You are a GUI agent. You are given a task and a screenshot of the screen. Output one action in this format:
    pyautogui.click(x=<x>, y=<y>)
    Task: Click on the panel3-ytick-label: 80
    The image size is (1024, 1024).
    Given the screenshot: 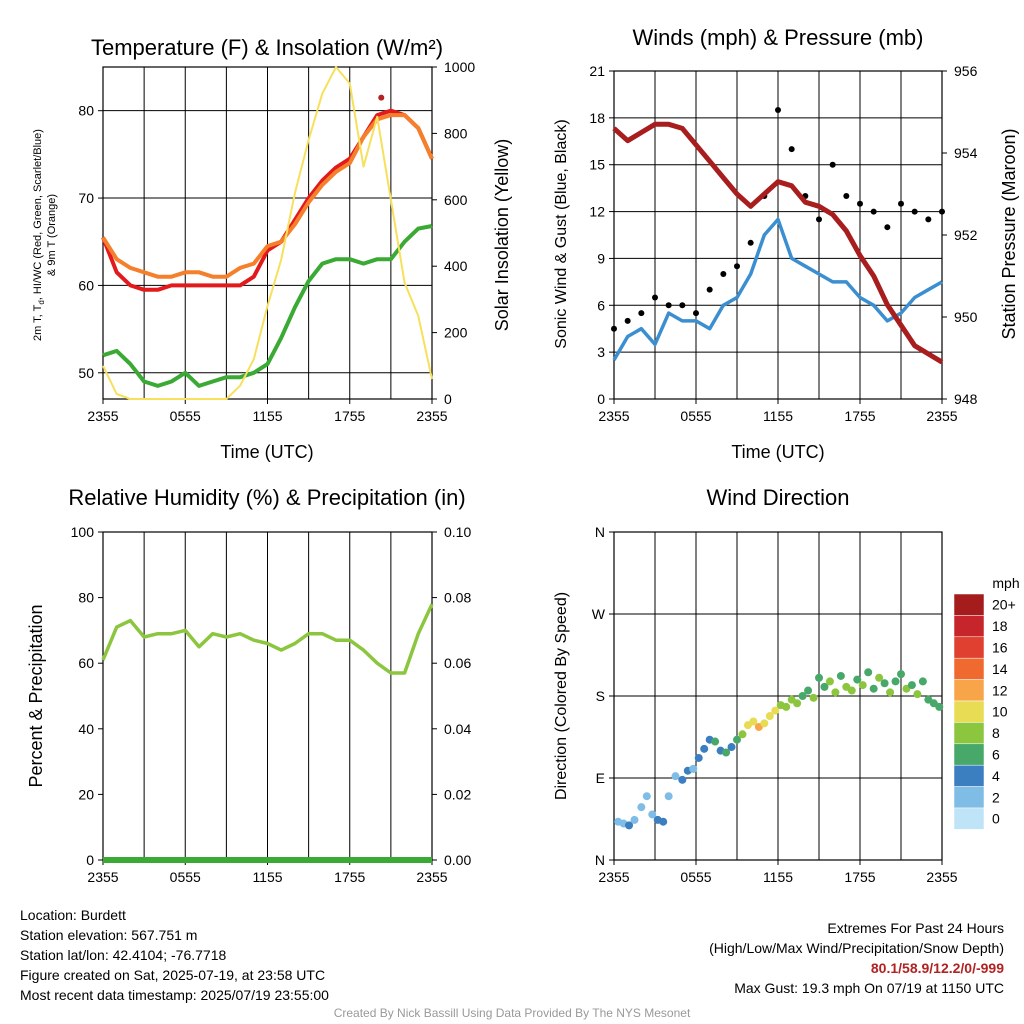 What is the action you would take?
    pyautogui.click(x=86, y=598)
    